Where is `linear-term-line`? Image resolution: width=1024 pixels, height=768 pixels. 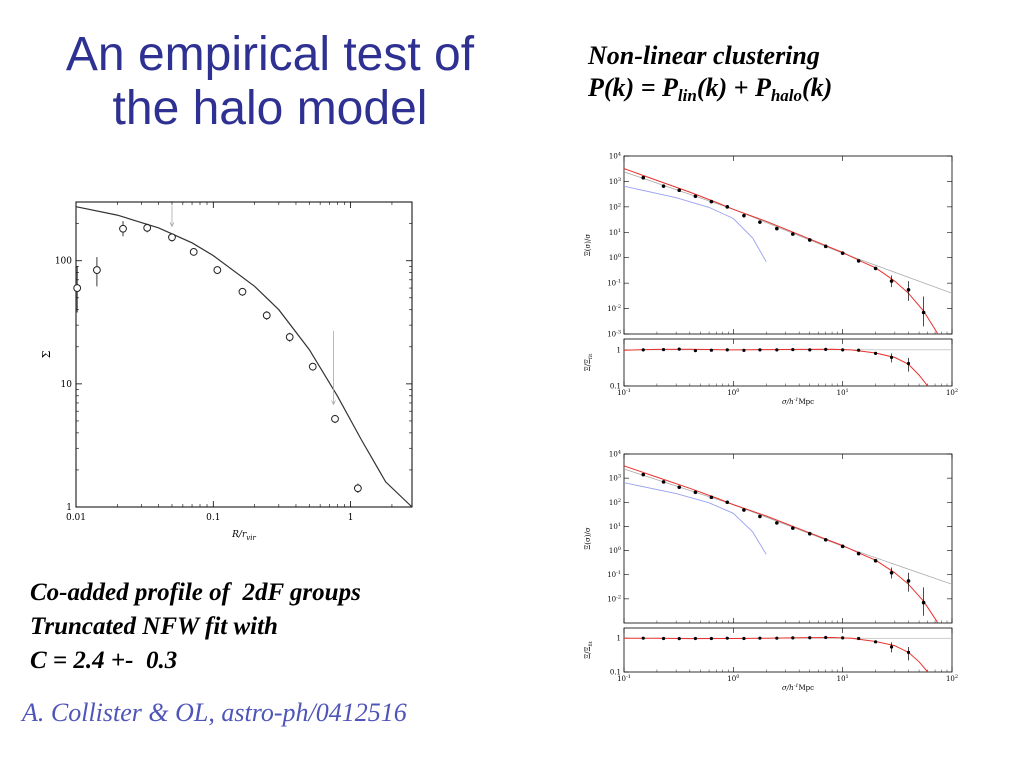
linear-term-line is located at coordinates (695, 518).